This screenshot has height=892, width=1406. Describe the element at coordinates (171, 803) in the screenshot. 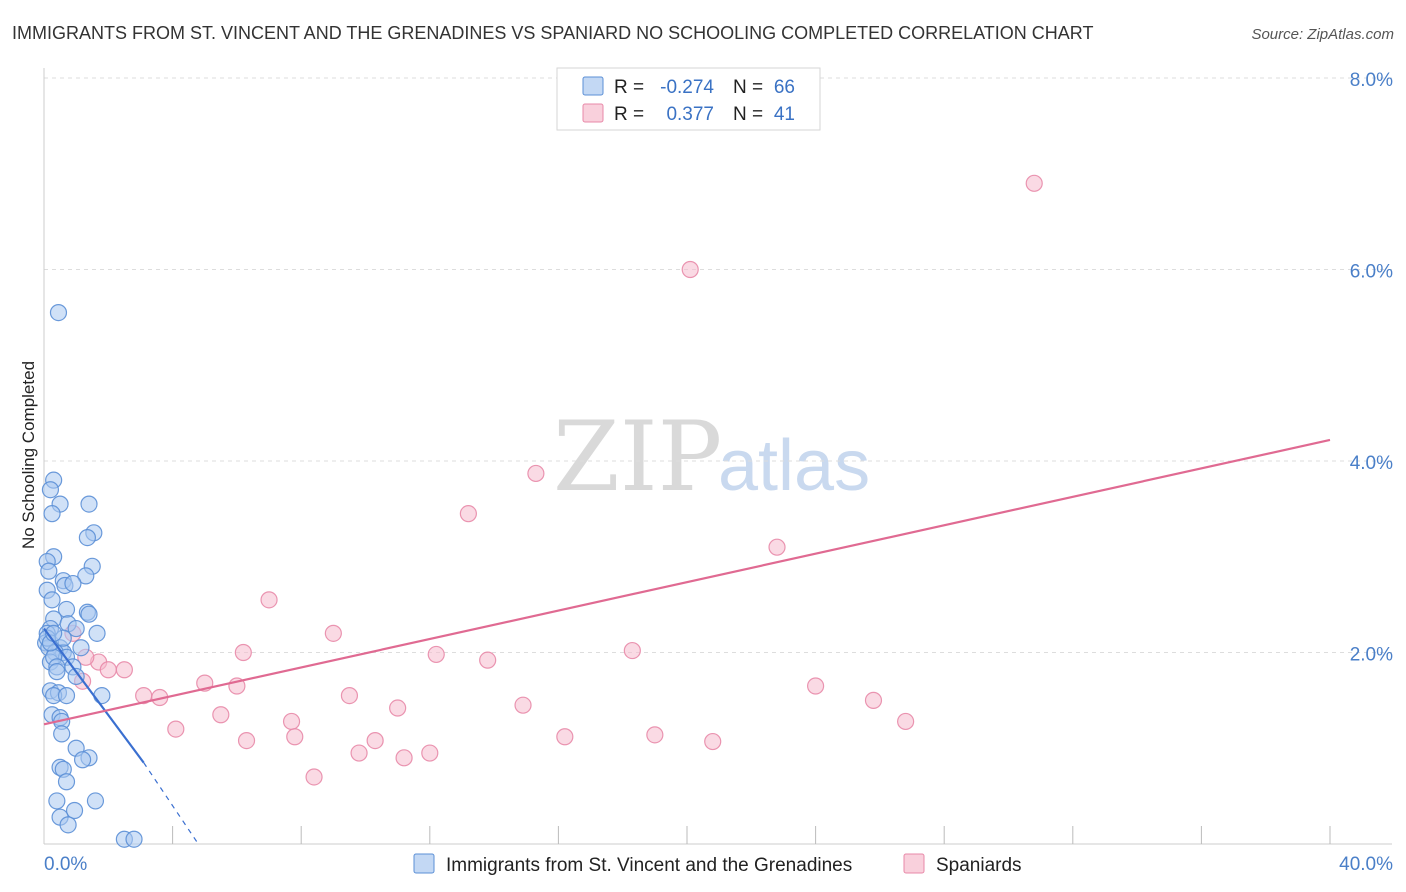

I see `immigrants-trend-line-extension` at that location.